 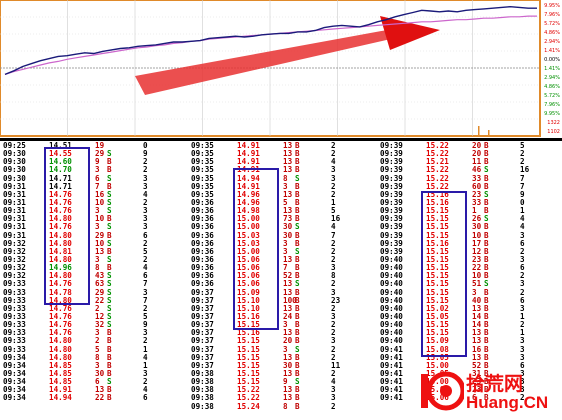 I want to click on tick-count: 16, so click(x=525, y=170).